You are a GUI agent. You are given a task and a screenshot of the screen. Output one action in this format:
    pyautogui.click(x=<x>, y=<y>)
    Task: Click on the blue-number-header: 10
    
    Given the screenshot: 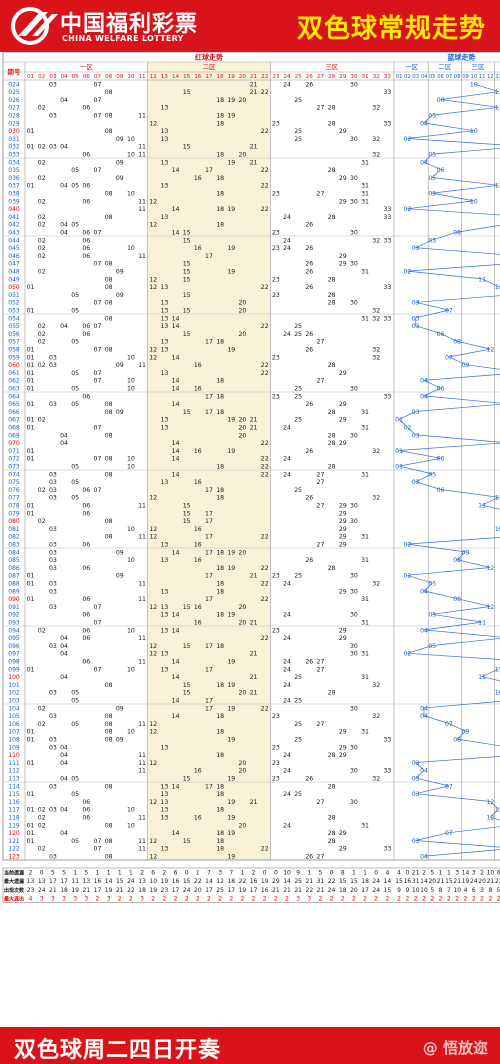 What is the action you would take?
    pyautogui.click(x=473, y=77)
    